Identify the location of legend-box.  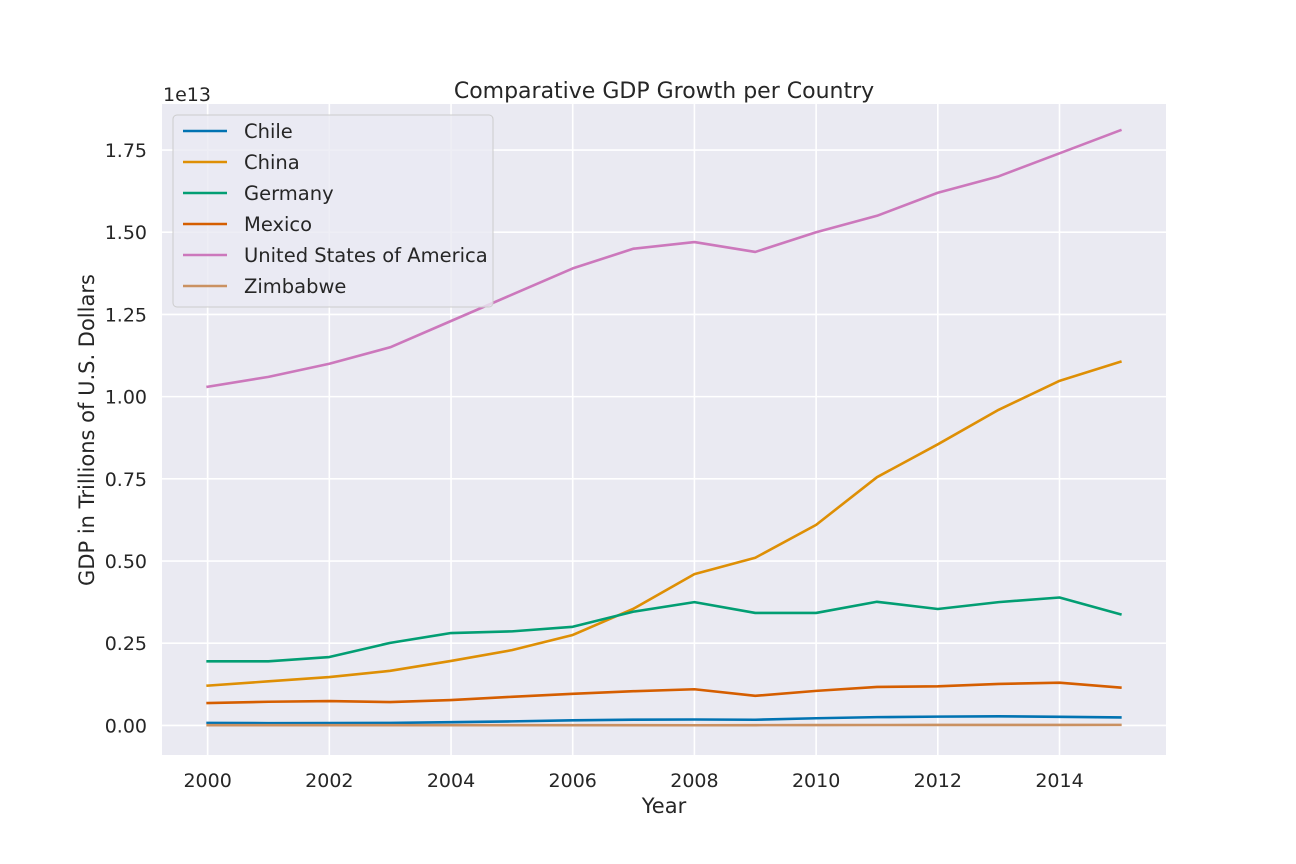
(333, 211).